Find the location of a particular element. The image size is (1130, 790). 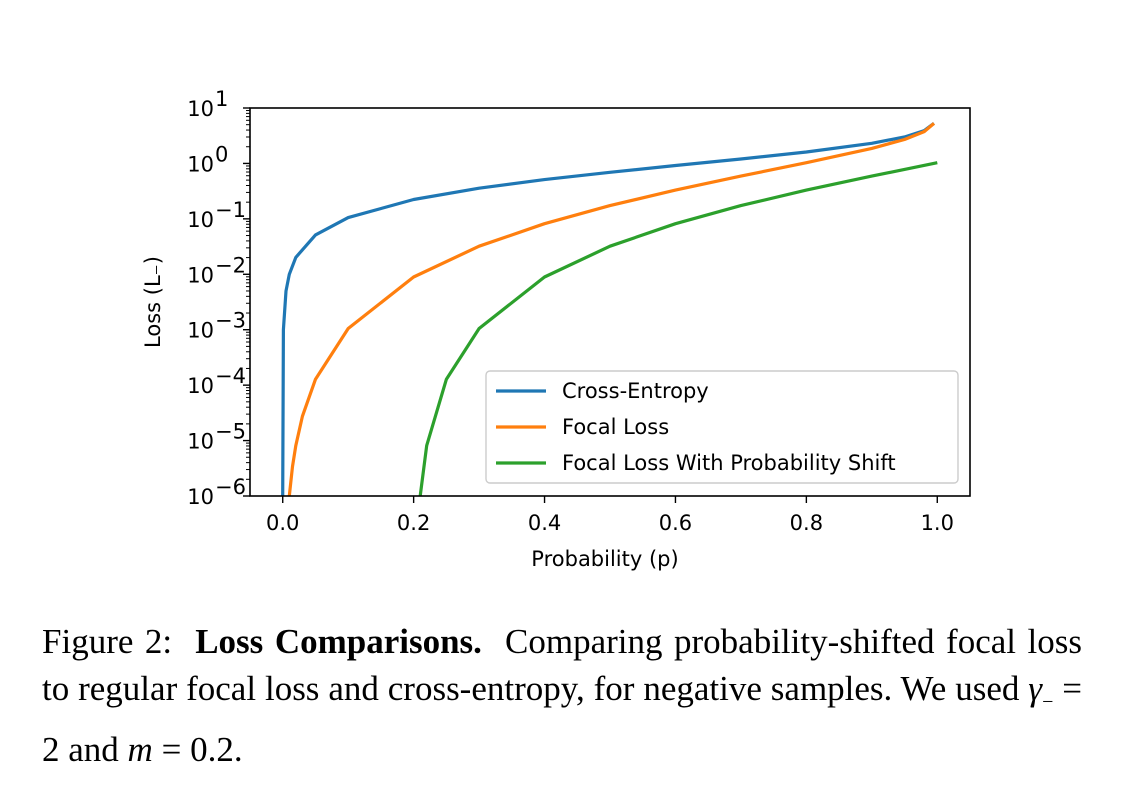

x-tick-label: 0.4 is located at coordinates (544, 523).